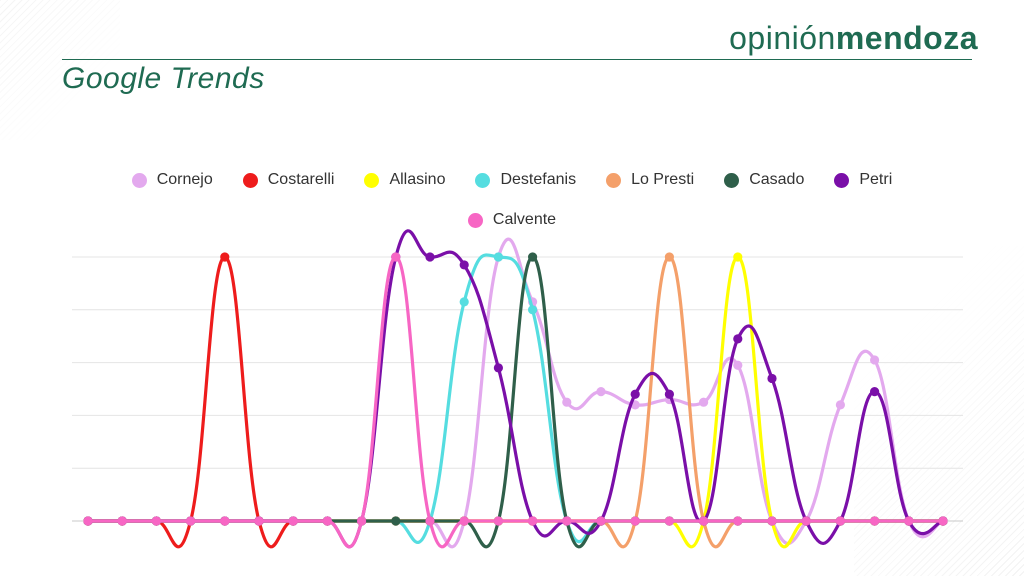 The width and height of the screenshot is (1024, 576). What do you see at coordinates (517, 59) in the screenshot?
I see `header-rule` at bounding box center [517, 59].